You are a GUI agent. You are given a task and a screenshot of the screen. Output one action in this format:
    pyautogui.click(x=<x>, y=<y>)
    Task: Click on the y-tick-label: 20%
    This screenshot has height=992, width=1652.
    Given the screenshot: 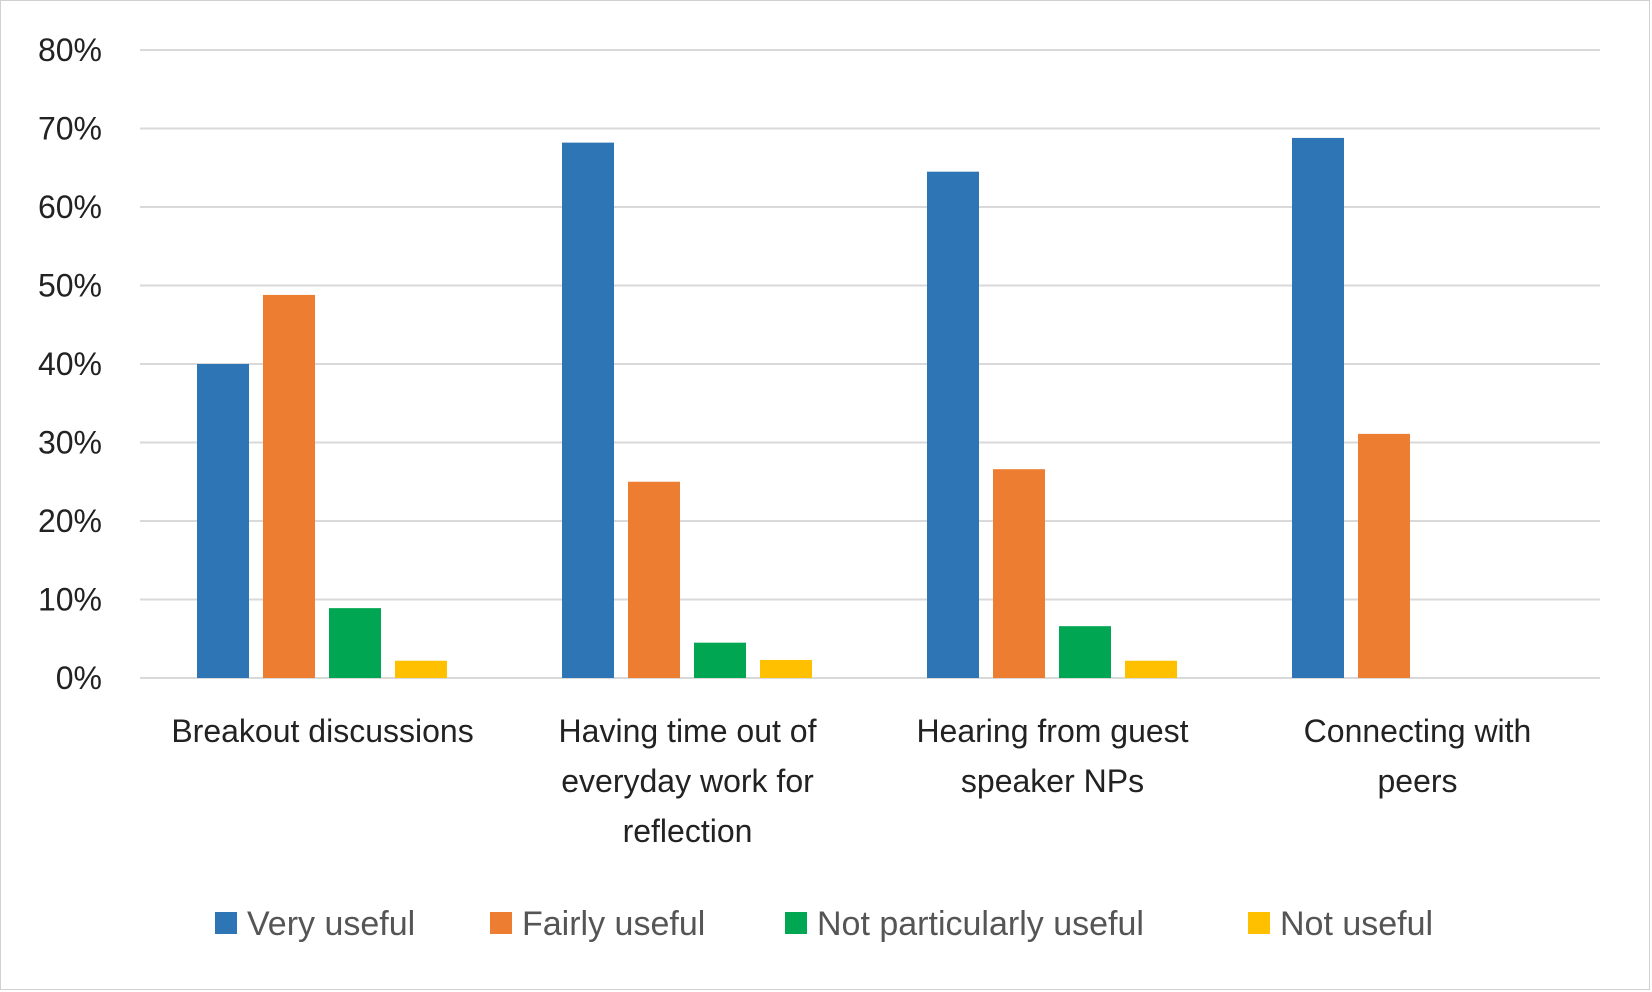 What is the action you would take?
    pyautogui.click(x=70, y=521)
    